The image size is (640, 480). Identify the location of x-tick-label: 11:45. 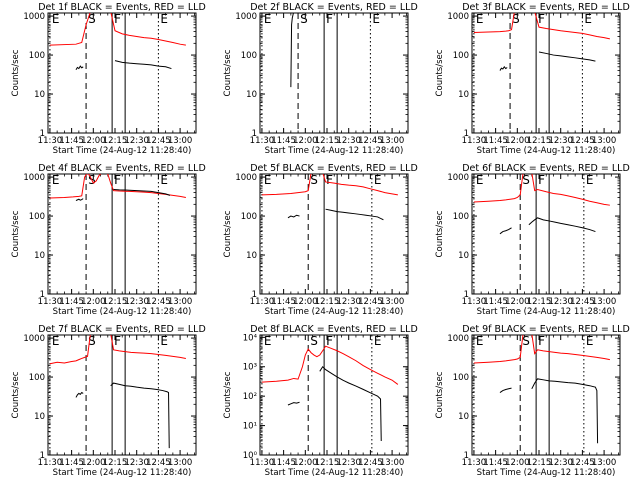
(71, 463).